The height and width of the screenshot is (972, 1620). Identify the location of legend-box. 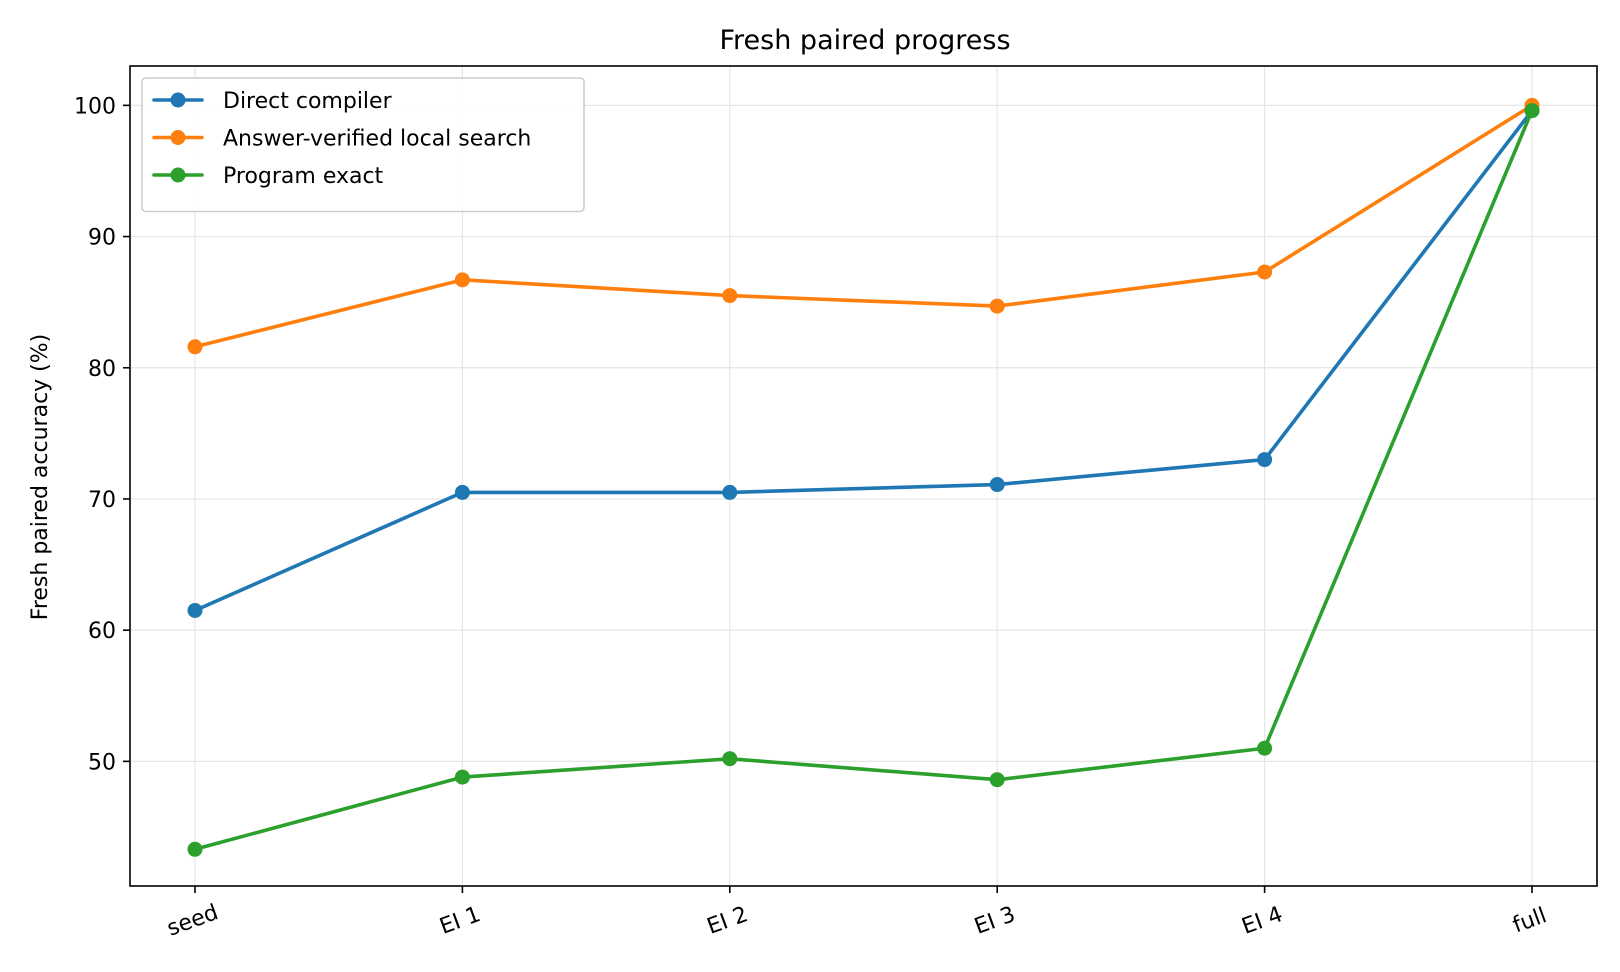
(363, 145).